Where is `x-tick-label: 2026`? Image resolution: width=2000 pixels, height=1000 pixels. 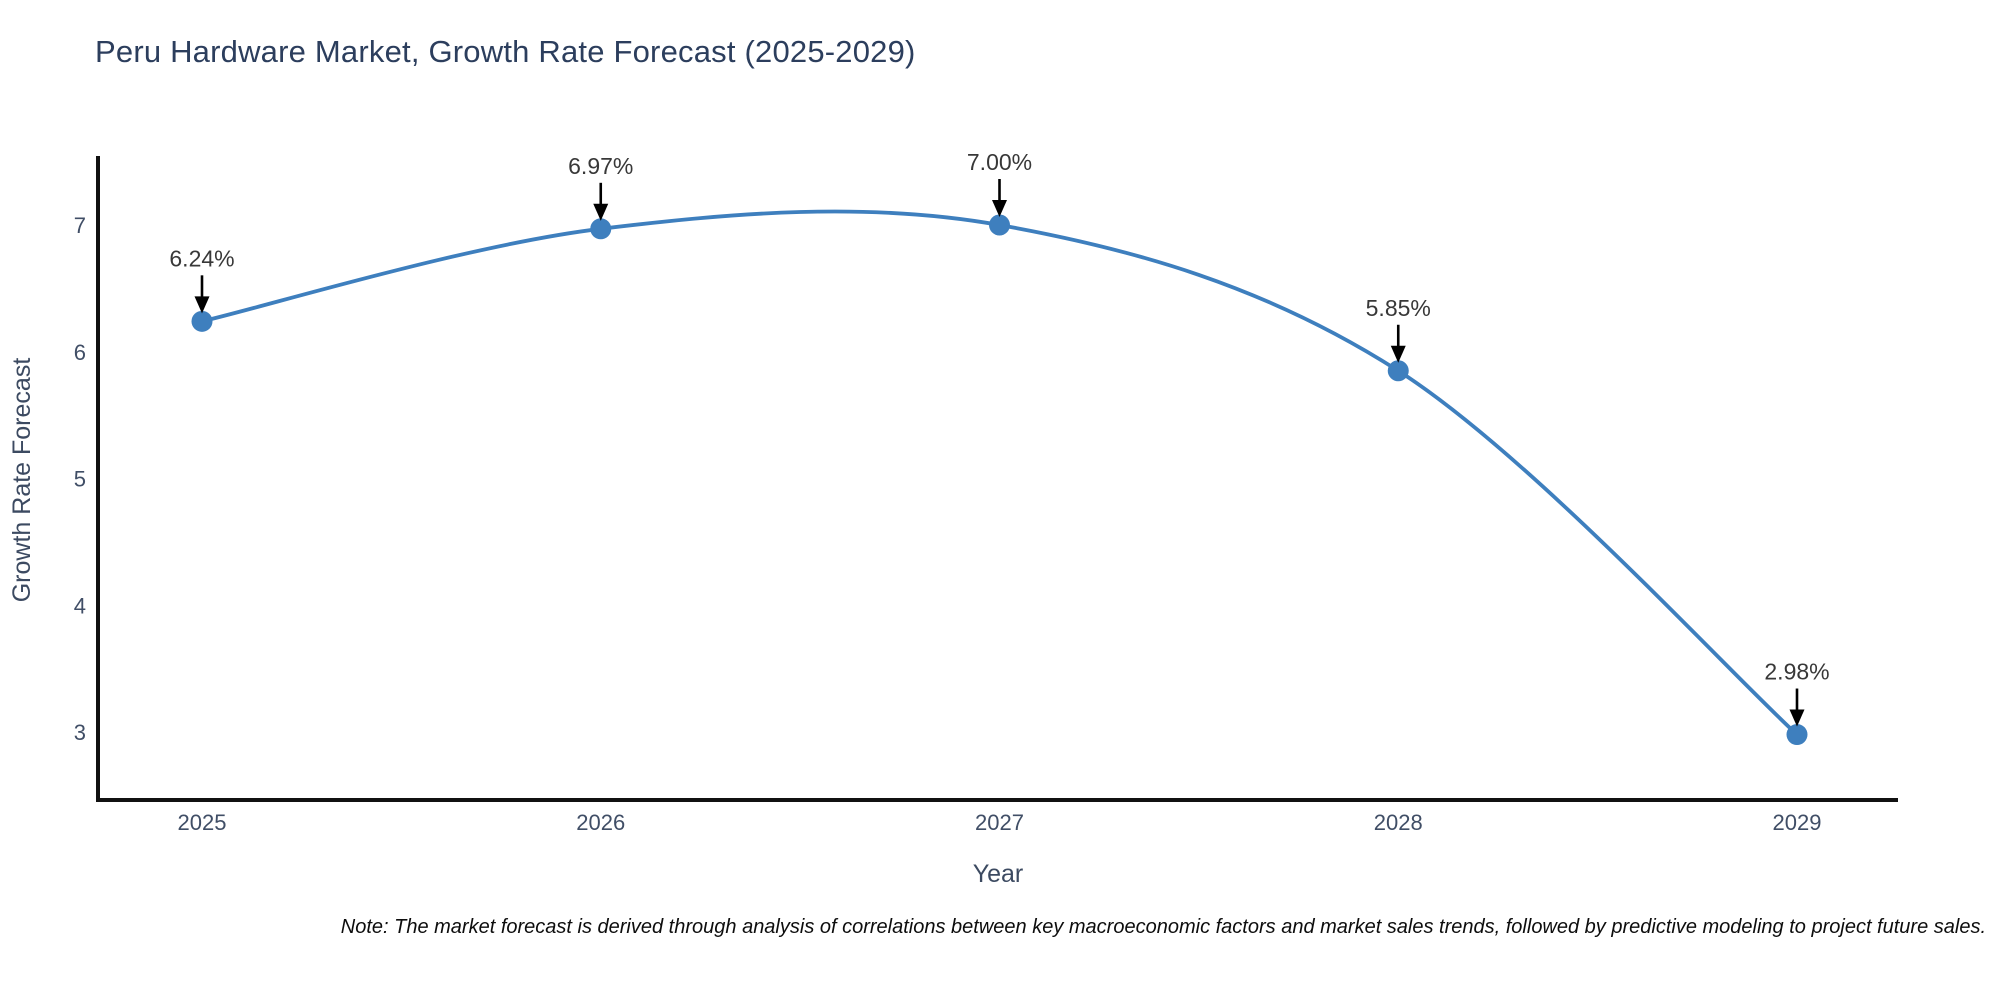
x-tick-label: 2026 is located at coordinates (600, 822).